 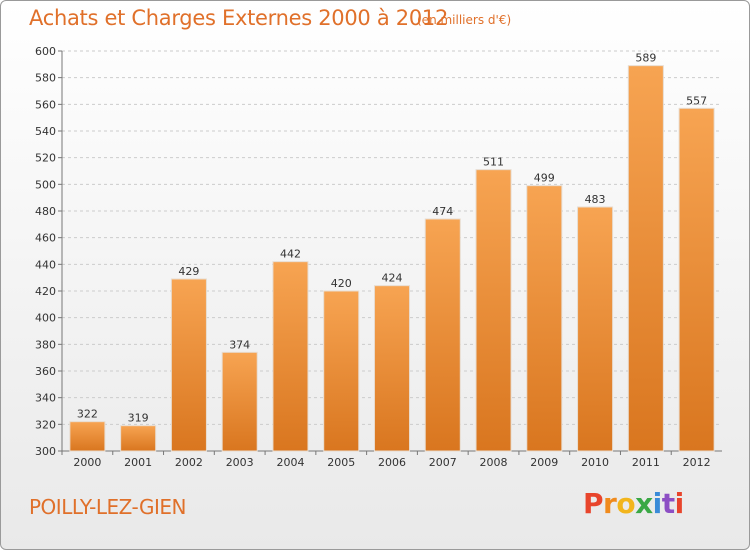 What do you see at coordinates (595, 199) in the screenshot?
I see `value-label: 483` at bounding box center [595, 199].